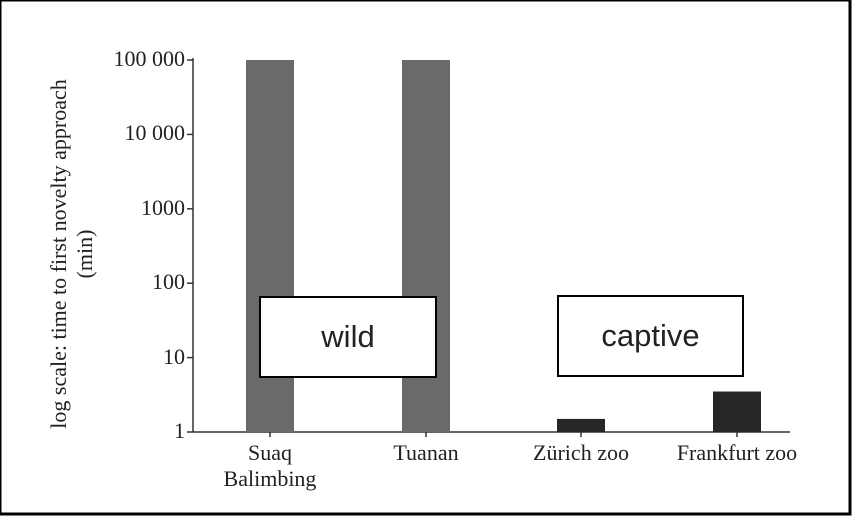  What do you see at coordinates (650, 336) in the screenshot?
I see `annotation: captive` at bounding box center [650, 336].